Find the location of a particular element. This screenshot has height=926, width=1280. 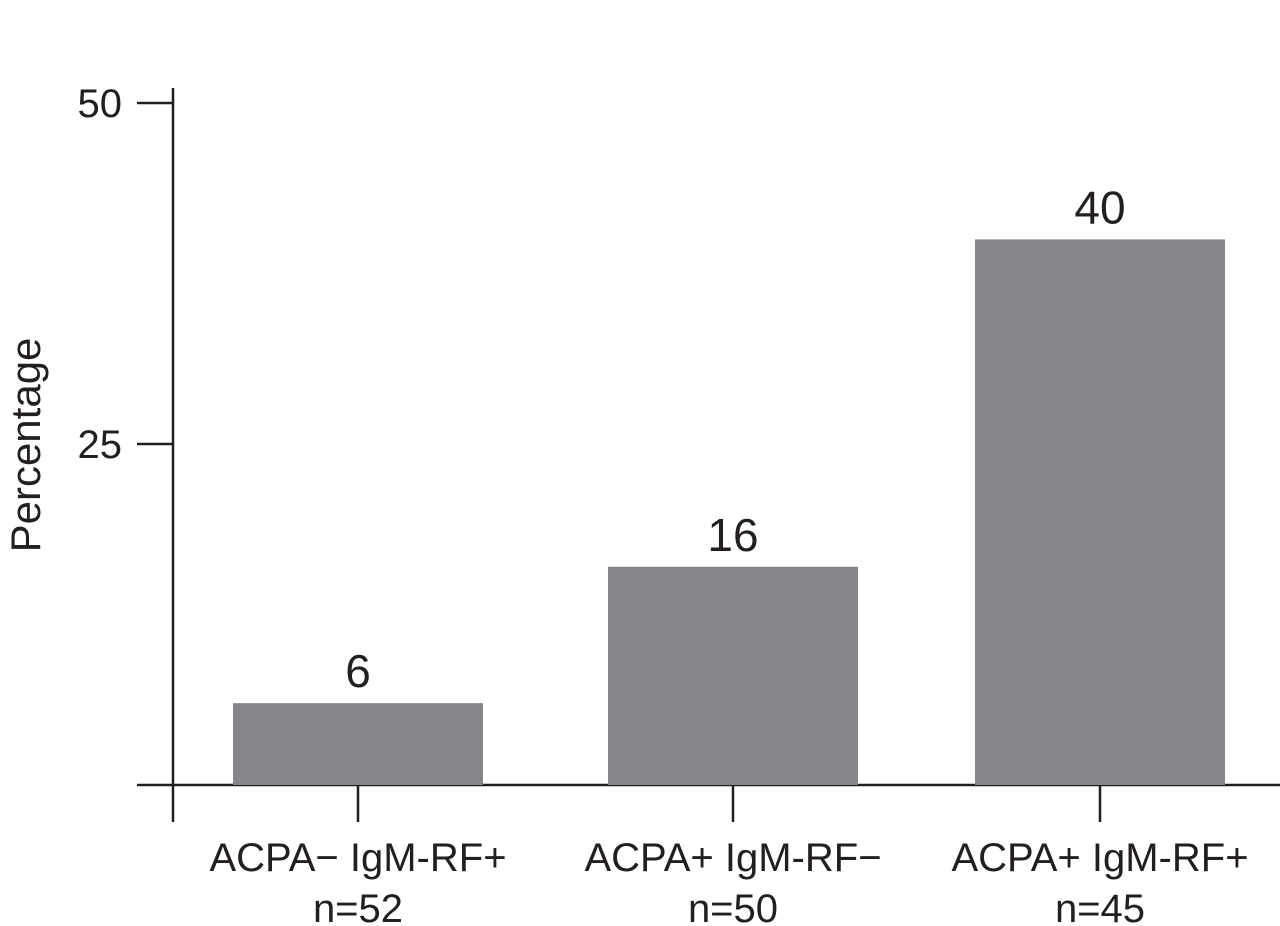

category-label: ACPA+ IgM-RF− is located at coordinates (732, 858).